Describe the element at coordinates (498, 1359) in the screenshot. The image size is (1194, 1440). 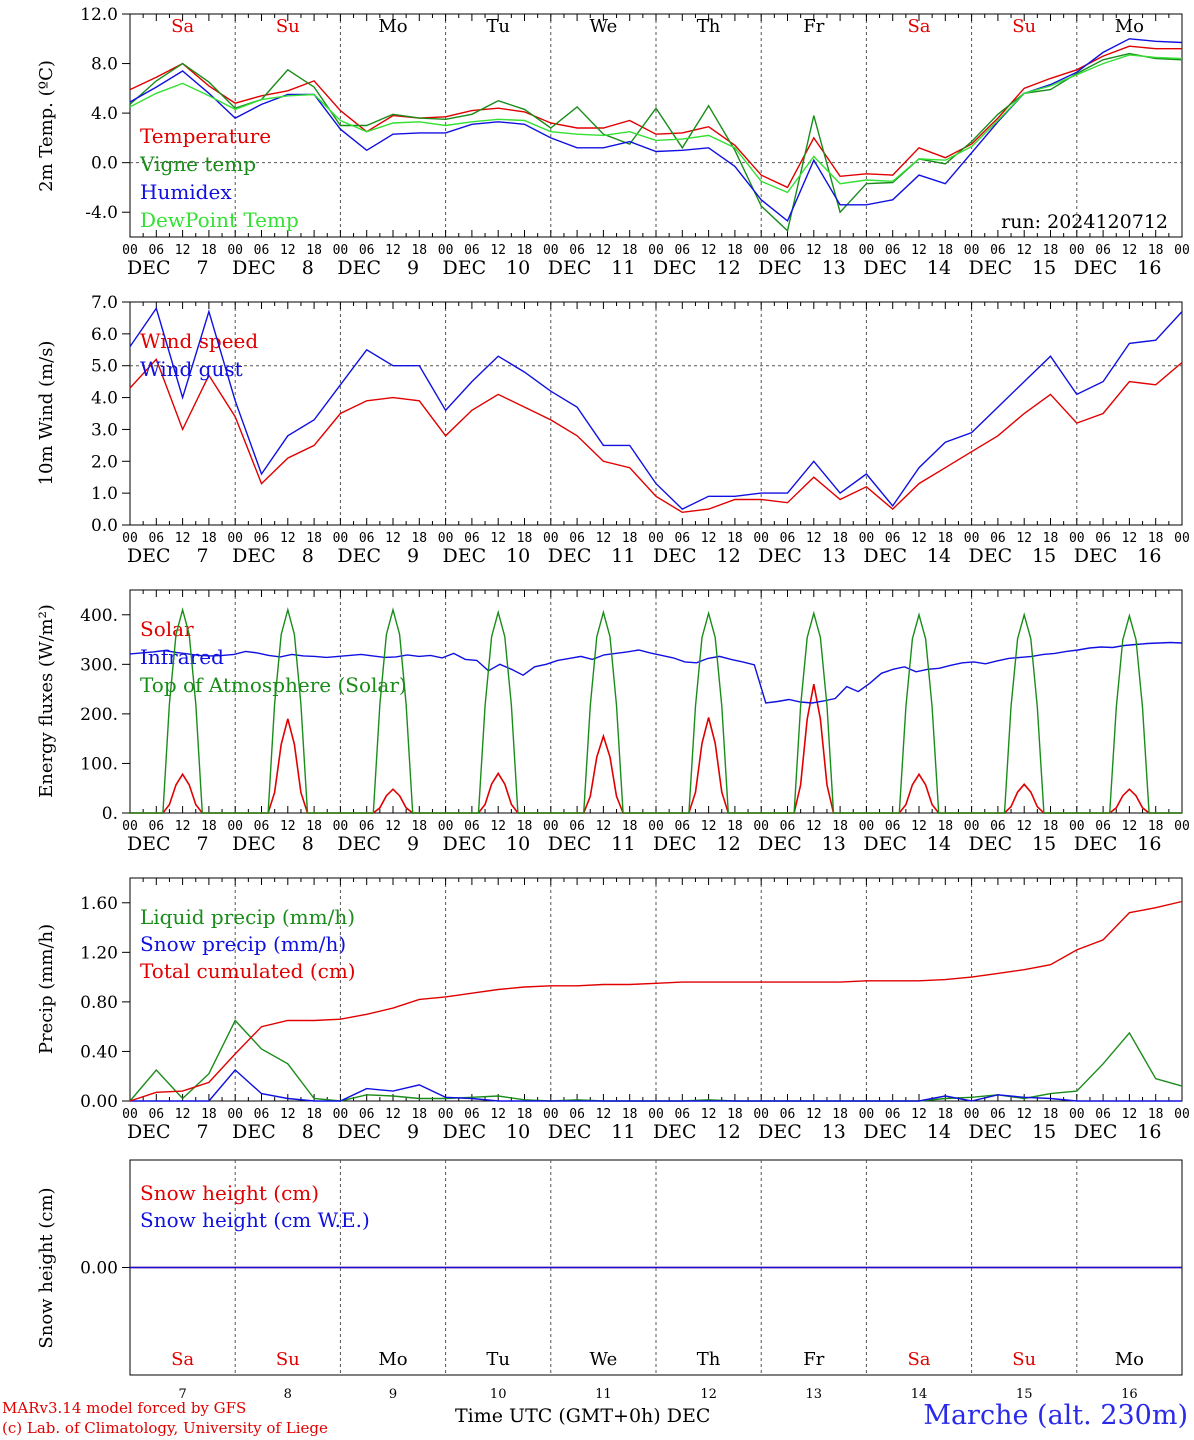
I see `weekday-label: Tu` at that location.